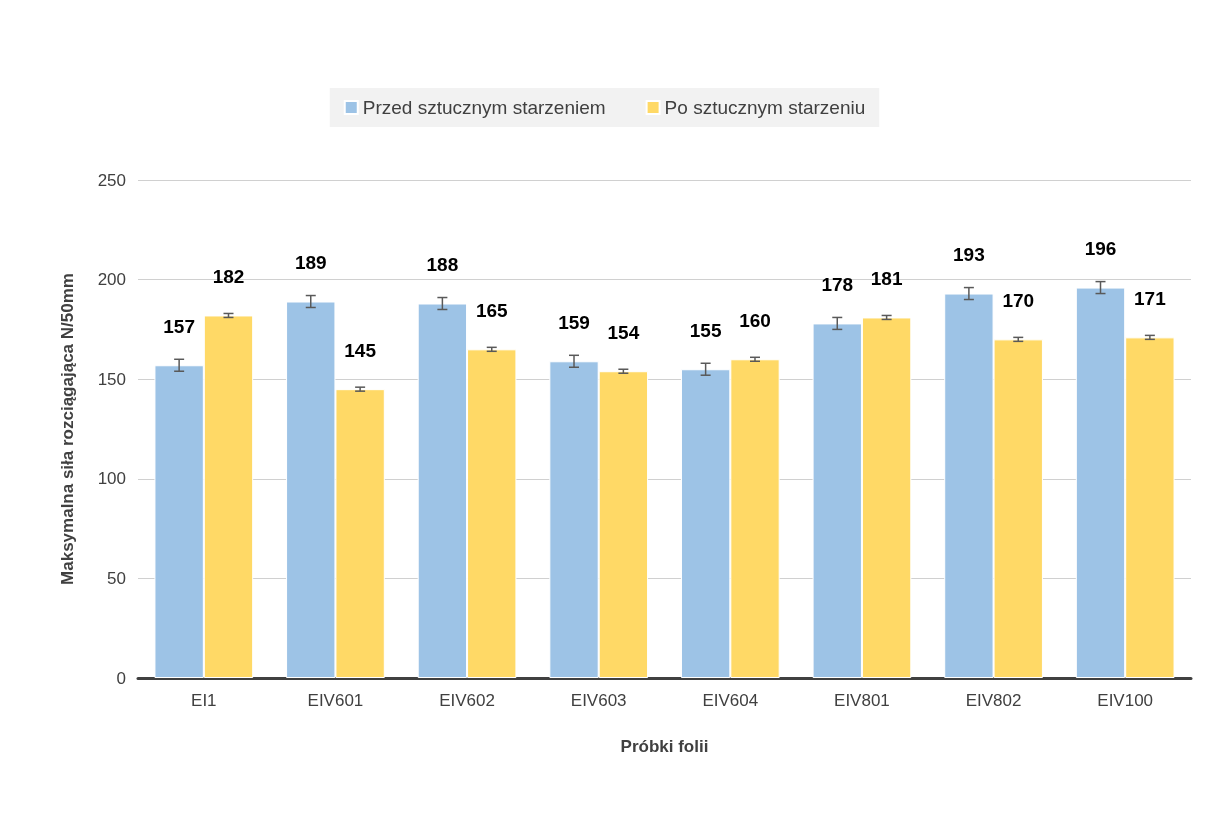  Describe the element at coordinates (755, 320) in the screenshot. I see `data-label: 160` at that location.